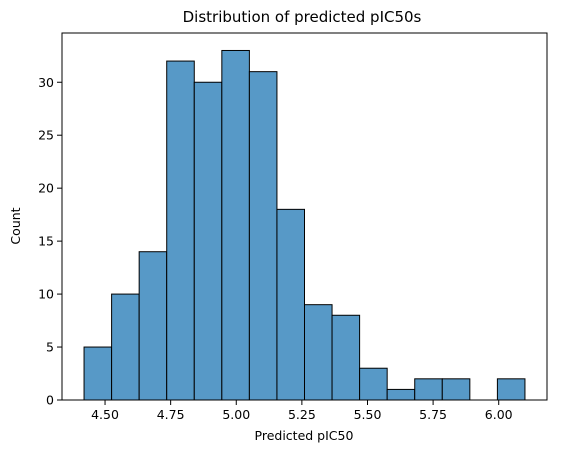  Describe the element at coordinates (171, 414) in the screenshot. I see `x-tick-label: 4.75` at that location.